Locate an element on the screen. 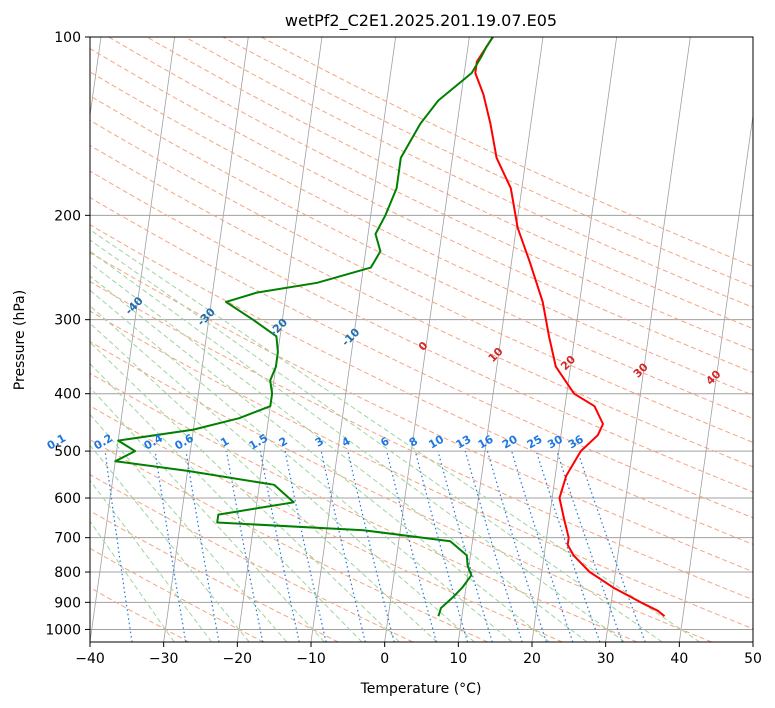 The width and height of the screenshot is (775, 708). x-axis-title: Temperature (°C) is located at coordinates (421, 689).